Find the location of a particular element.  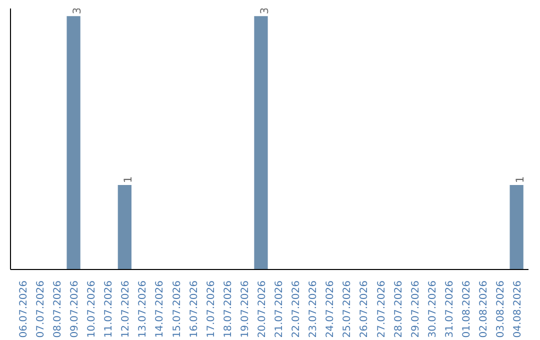

x-tick-label: 03.08.2026 is located at coordinates (501, 309).